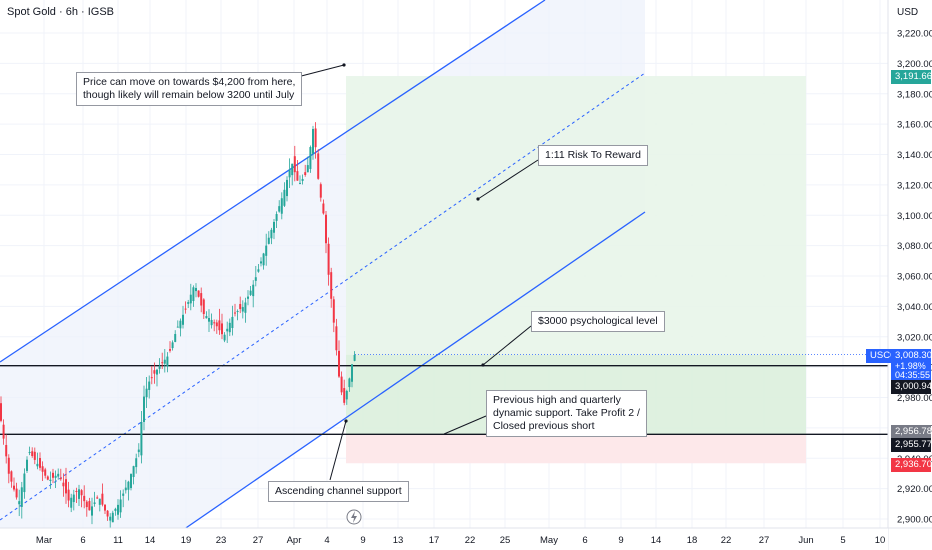 Image resolution: width=932 pixels, height=550 pixels. I want to click on time-tick-label: 23, so click(221, 540).